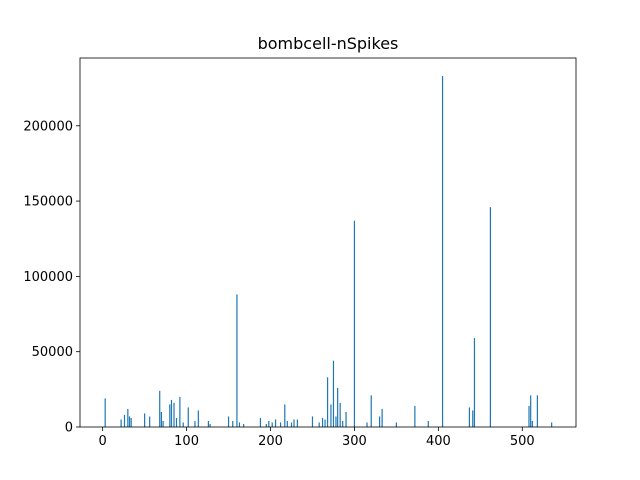  Describe the element at coordinates (48, 202) in the screenshot. I see `y-tick-label: 150000` at that location.